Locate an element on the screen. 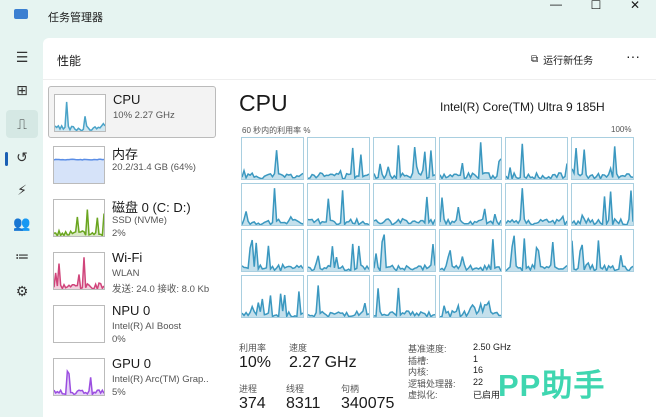 The image size is (656, 417). processes-label: 进程 is located at coordinates (248, 389).